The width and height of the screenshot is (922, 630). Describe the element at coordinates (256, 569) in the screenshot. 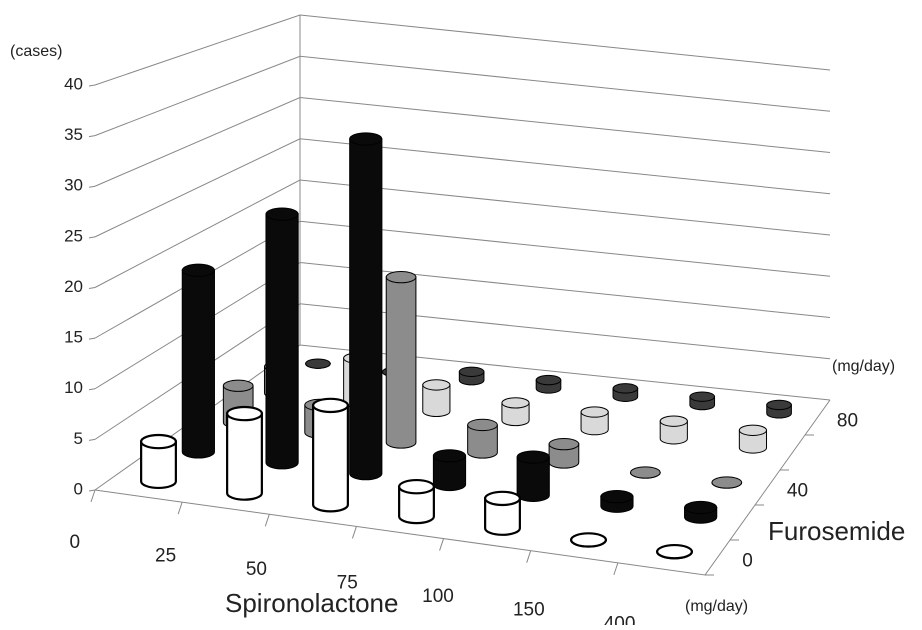

I see `x-tick-label: 50` at that location.